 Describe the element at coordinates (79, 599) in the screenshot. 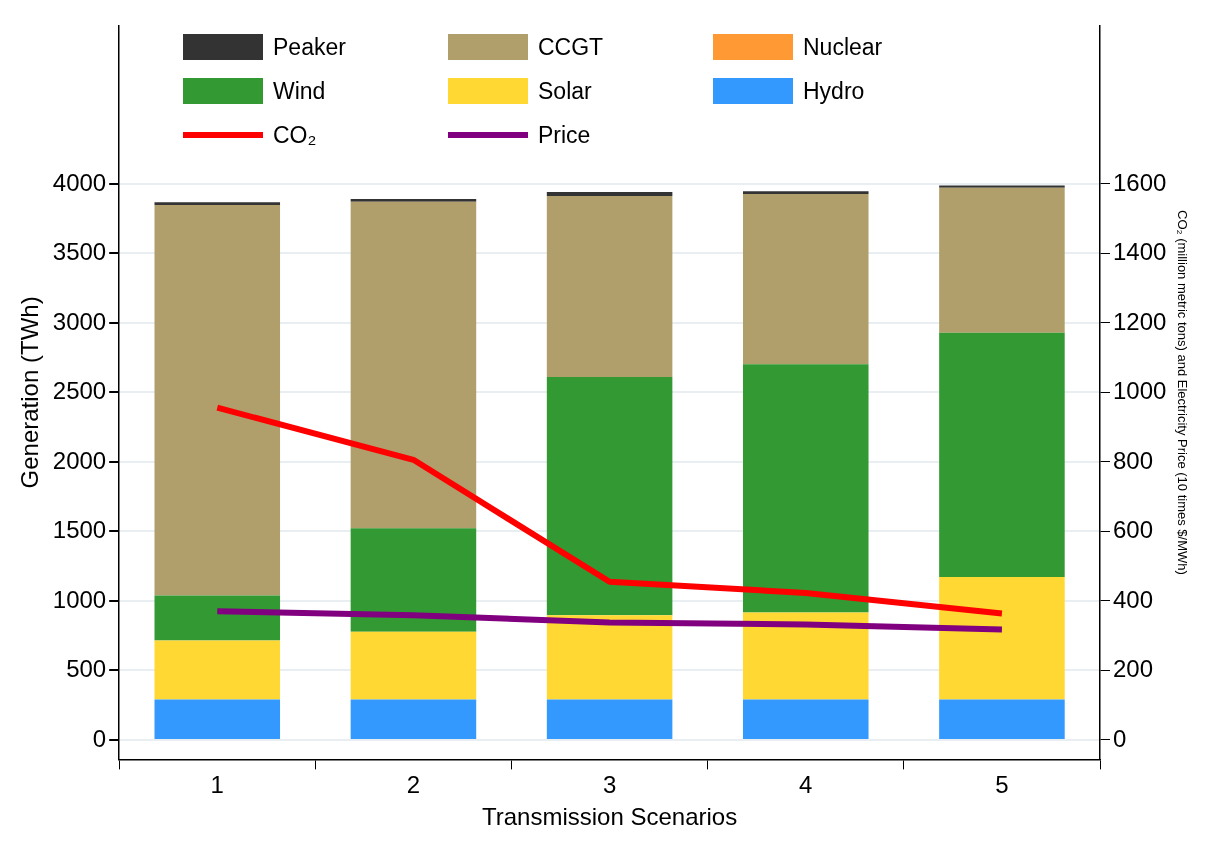

I see `y-tick-label: 1000` at that location.